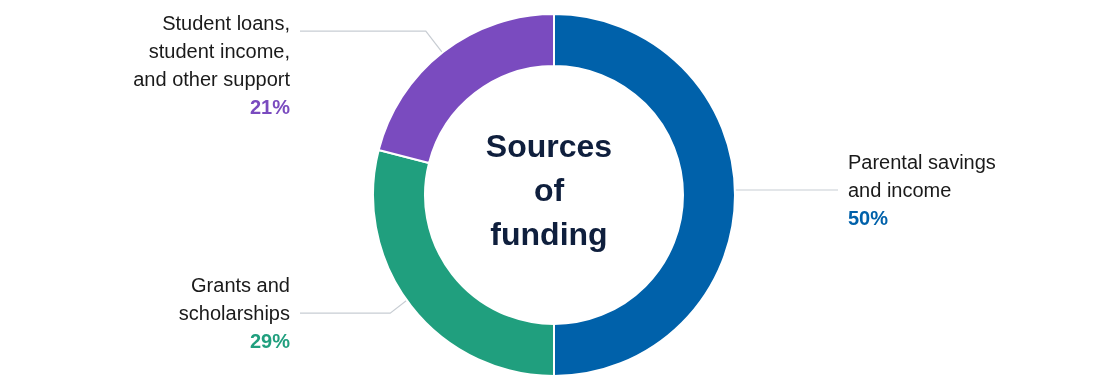 This screenshot has height=381, width=1100. Describe the element at coordinates (922, 176) in the screenshot. I see `slice-label: Parental savings and income` at that location.